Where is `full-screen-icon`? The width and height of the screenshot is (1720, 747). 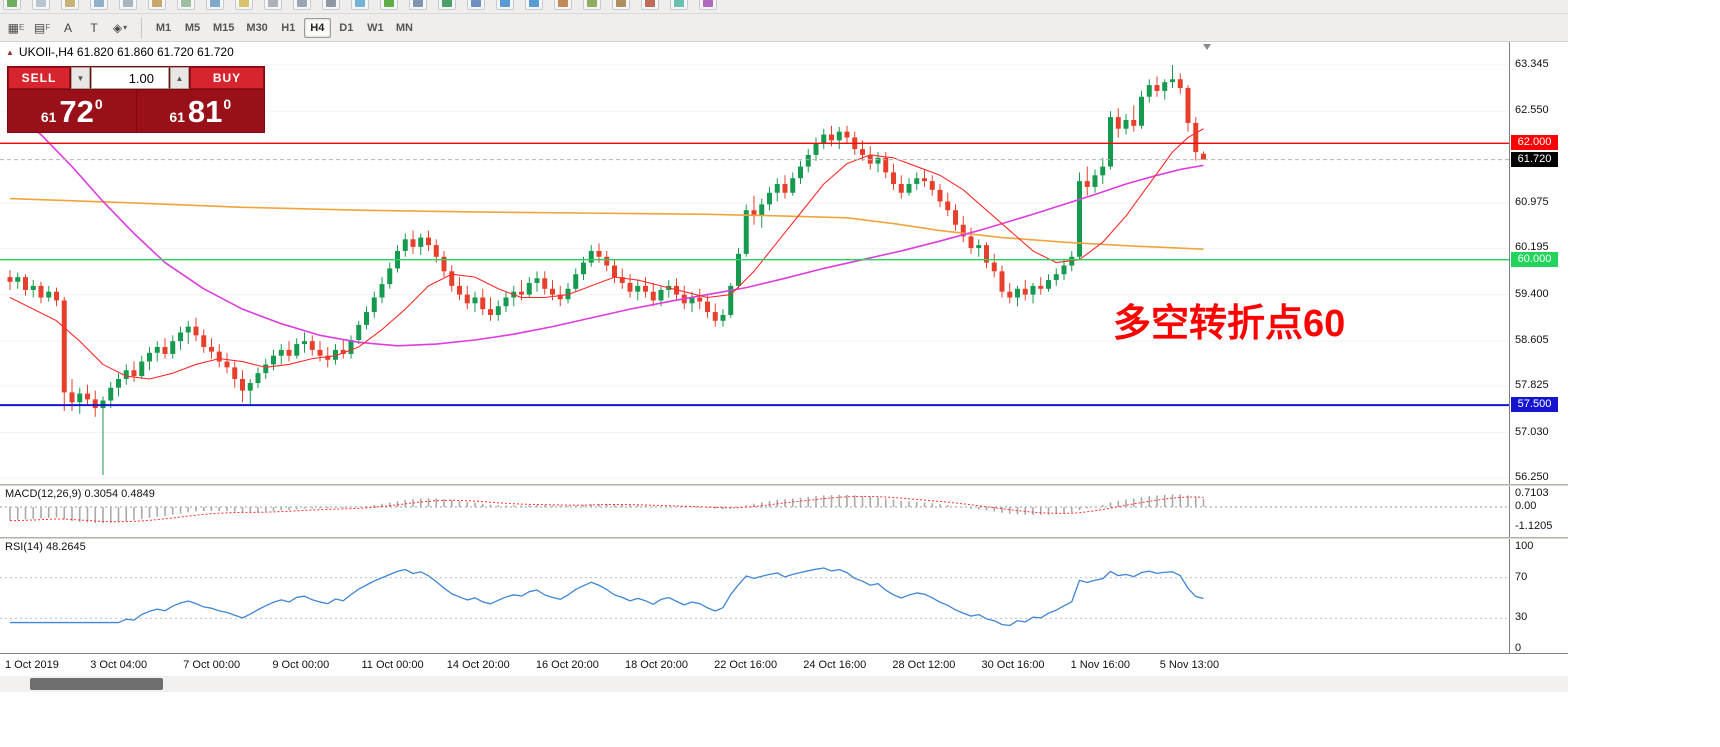 full-screen-icon is located at coordinates (302, 5).